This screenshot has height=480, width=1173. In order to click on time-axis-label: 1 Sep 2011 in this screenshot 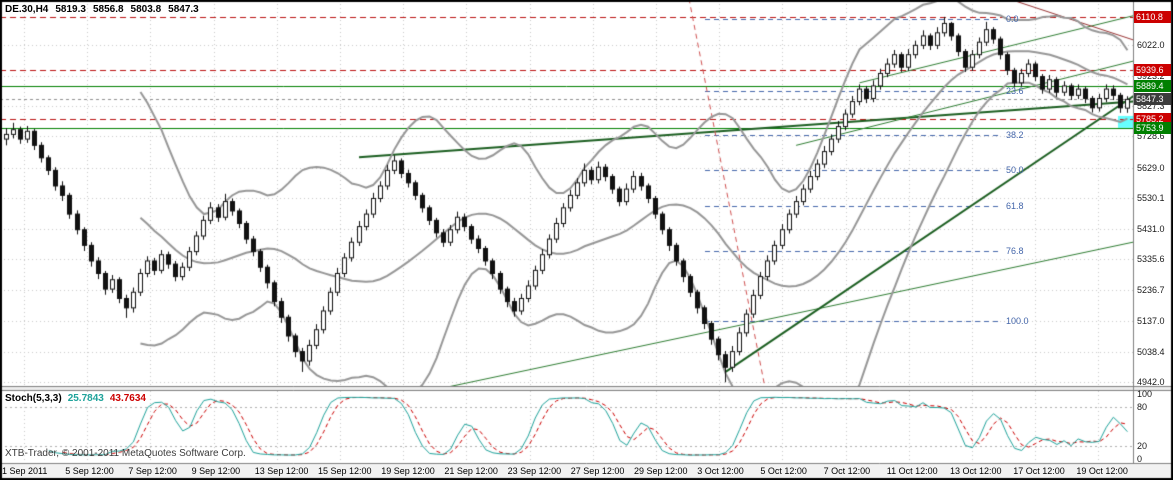, I will do `click(25, 471)`.